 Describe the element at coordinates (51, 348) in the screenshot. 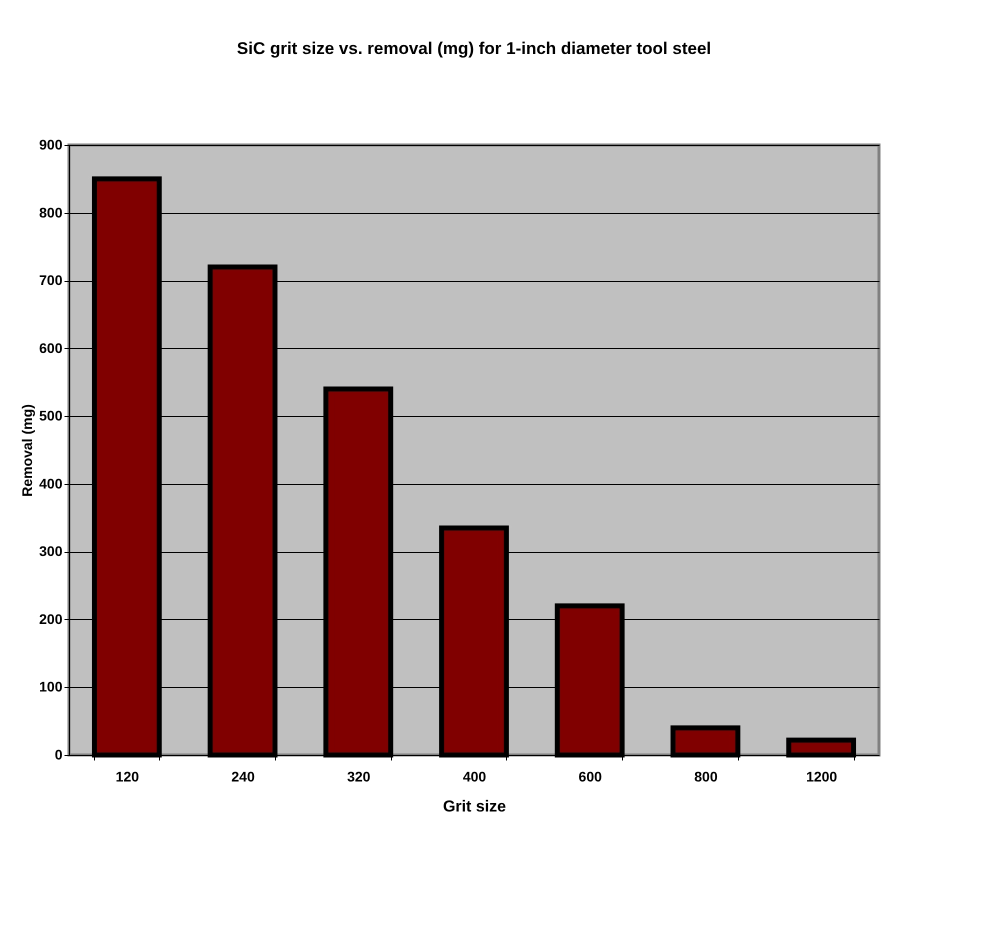

I see `y-tick-label: 600` at that location.